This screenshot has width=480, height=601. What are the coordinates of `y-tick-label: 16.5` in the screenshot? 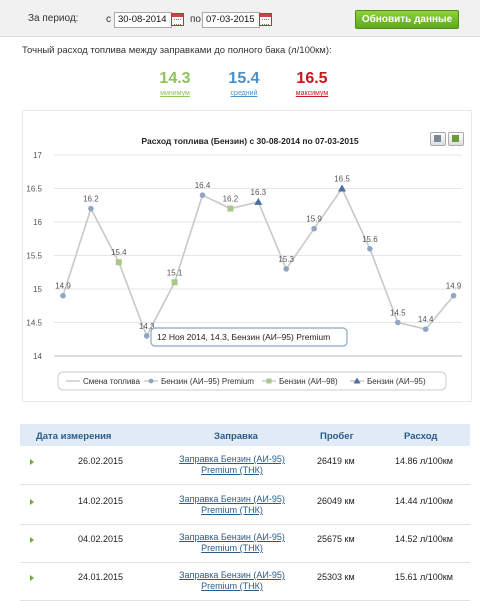 It's located at (34, 189).